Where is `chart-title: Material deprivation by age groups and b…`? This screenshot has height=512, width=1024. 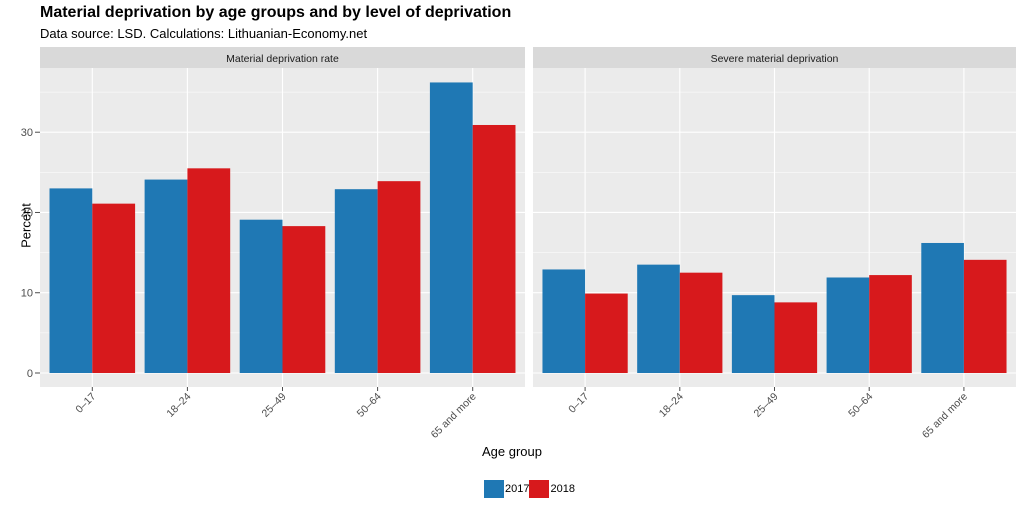 chart-title: Material deprivation by age groups and b… is located at coordinates (276, 12).